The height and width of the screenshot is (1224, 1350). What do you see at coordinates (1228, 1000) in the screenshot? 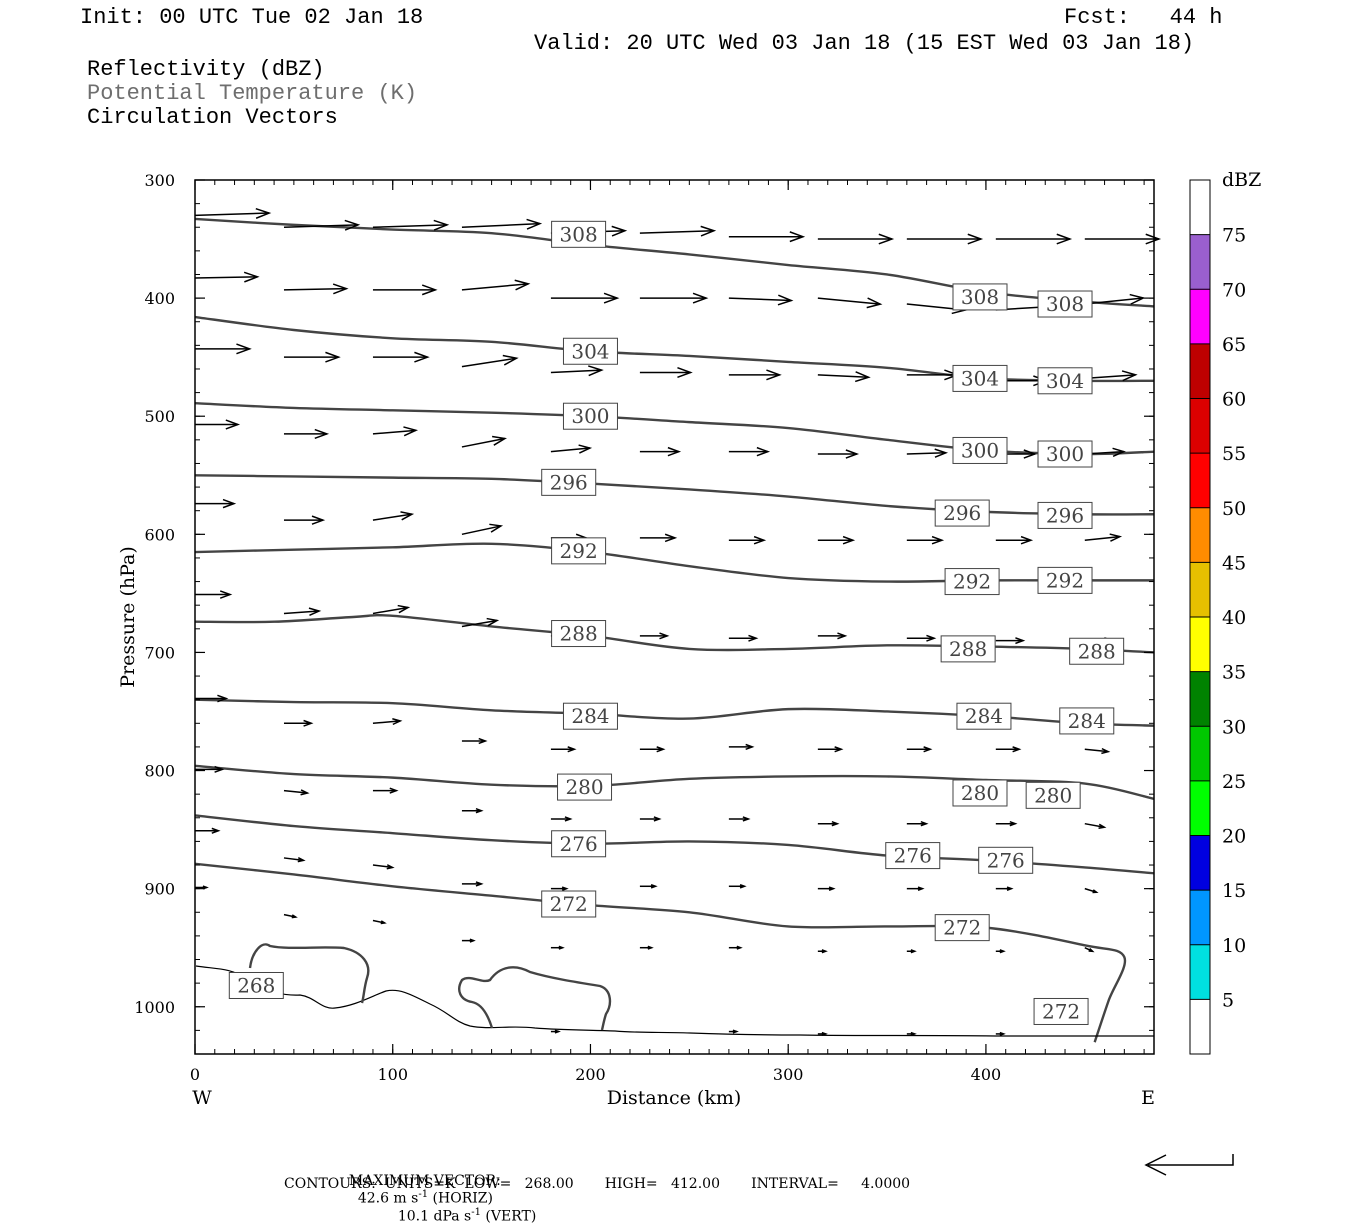
I see `colorbar-tick-label: 5` at bounding box center [1228, 1000].